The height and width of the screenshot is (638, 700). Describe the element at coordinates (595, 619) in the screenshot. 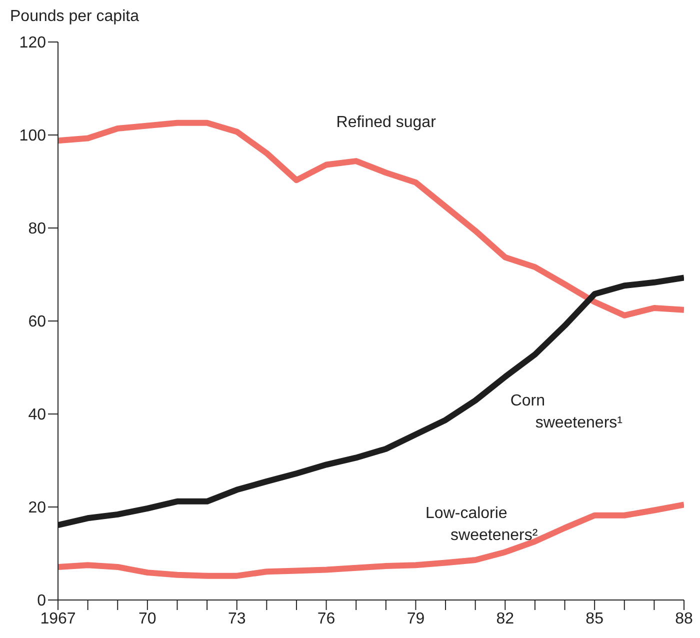

I see `x-tick-label: 85` at that location.